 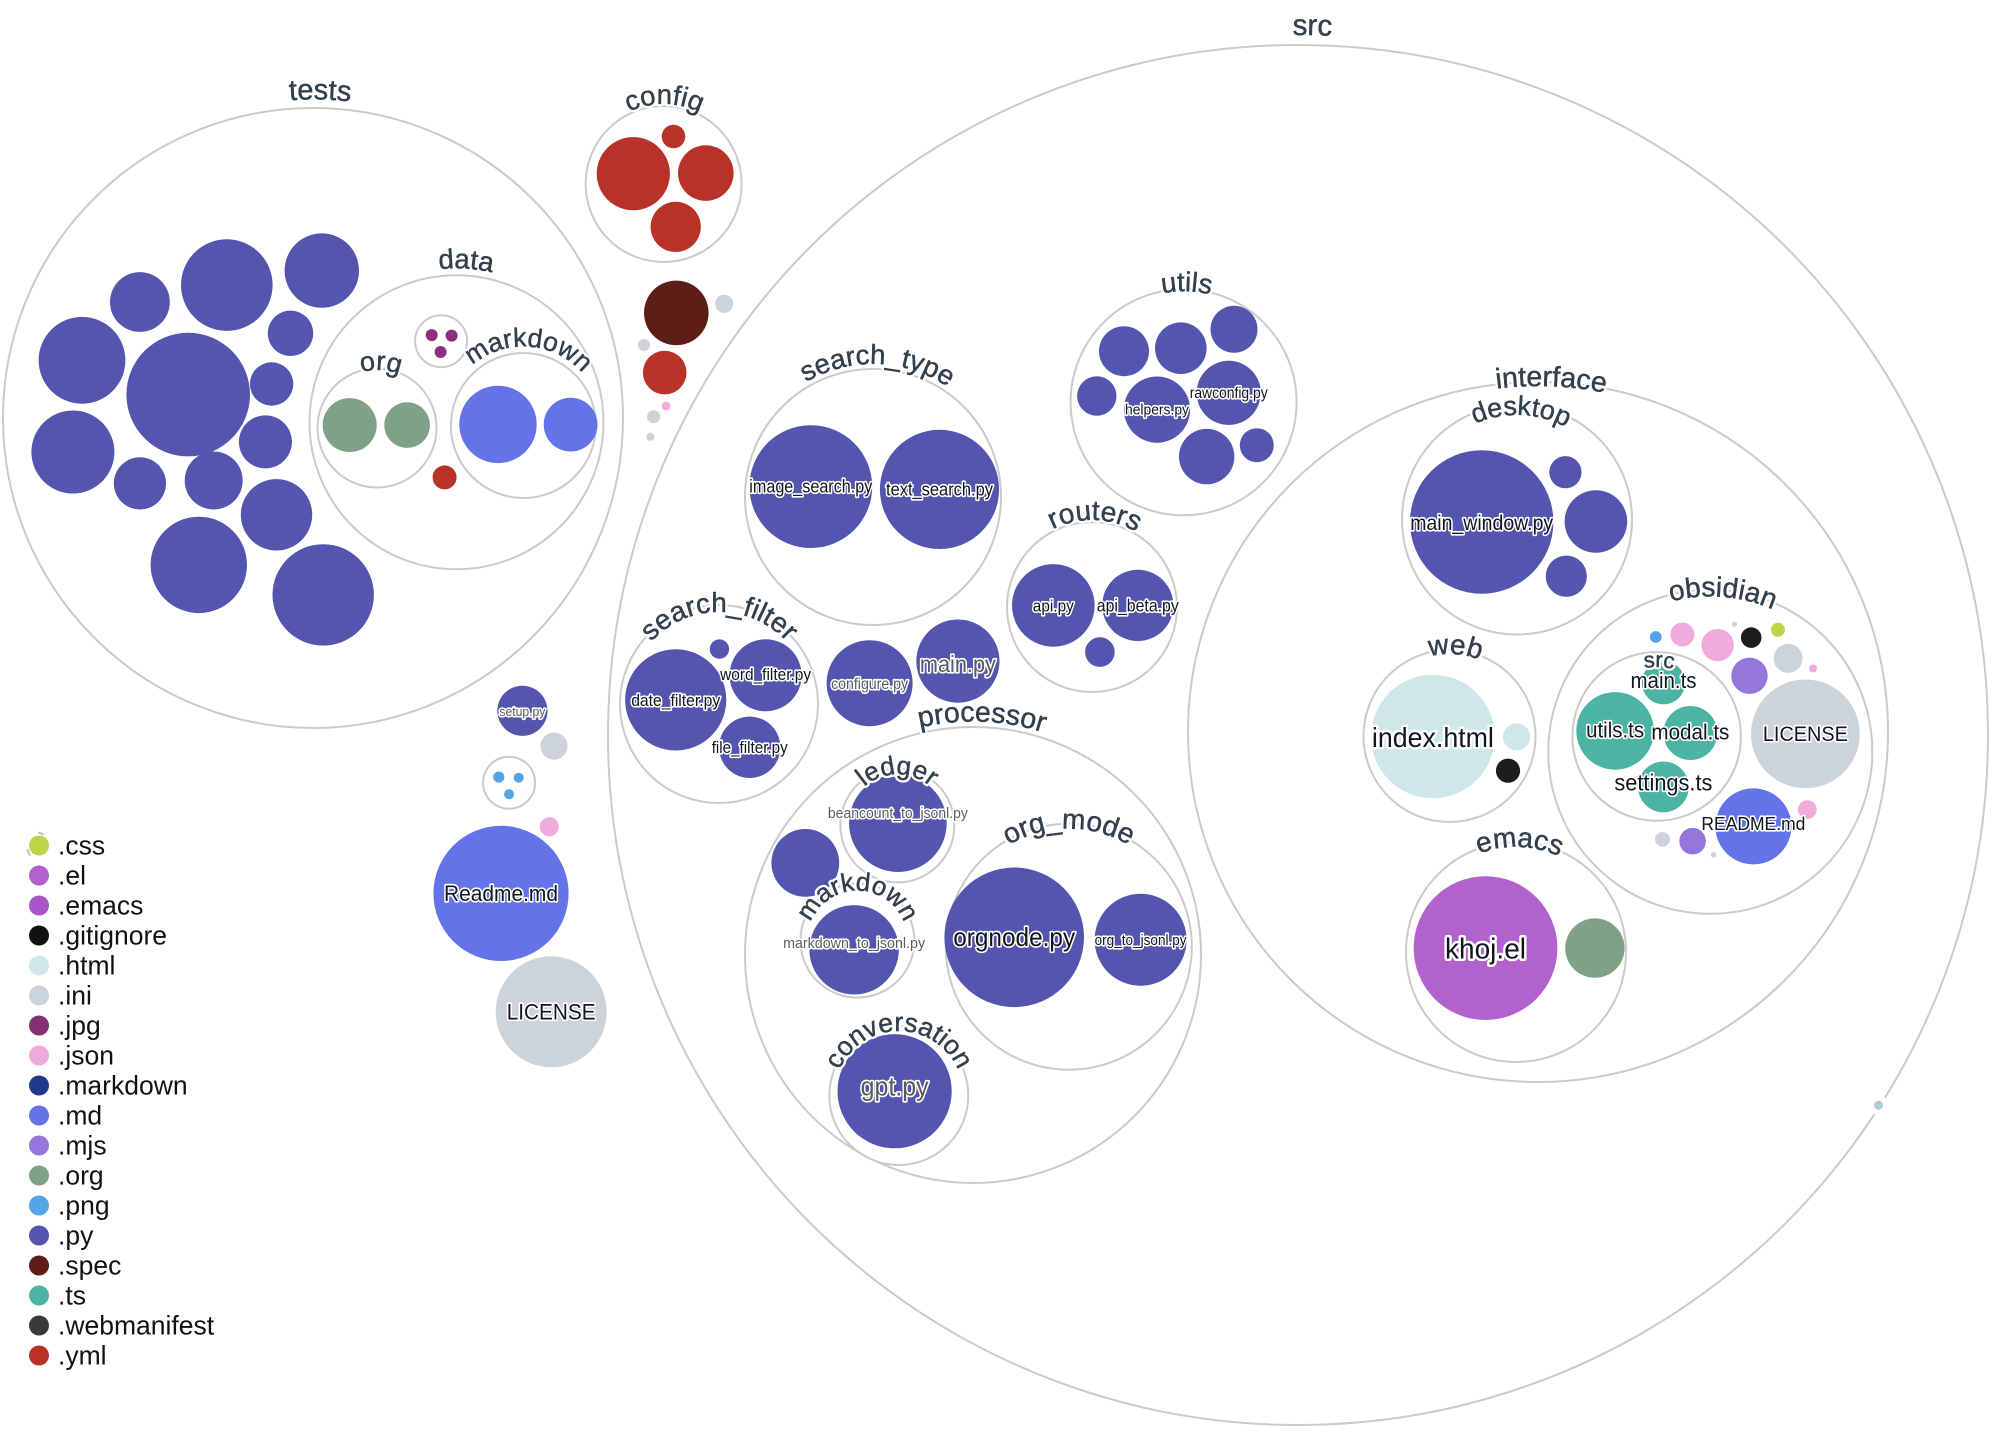 I want to click on svg-text: .gitignore, so click(x=112, y=936).